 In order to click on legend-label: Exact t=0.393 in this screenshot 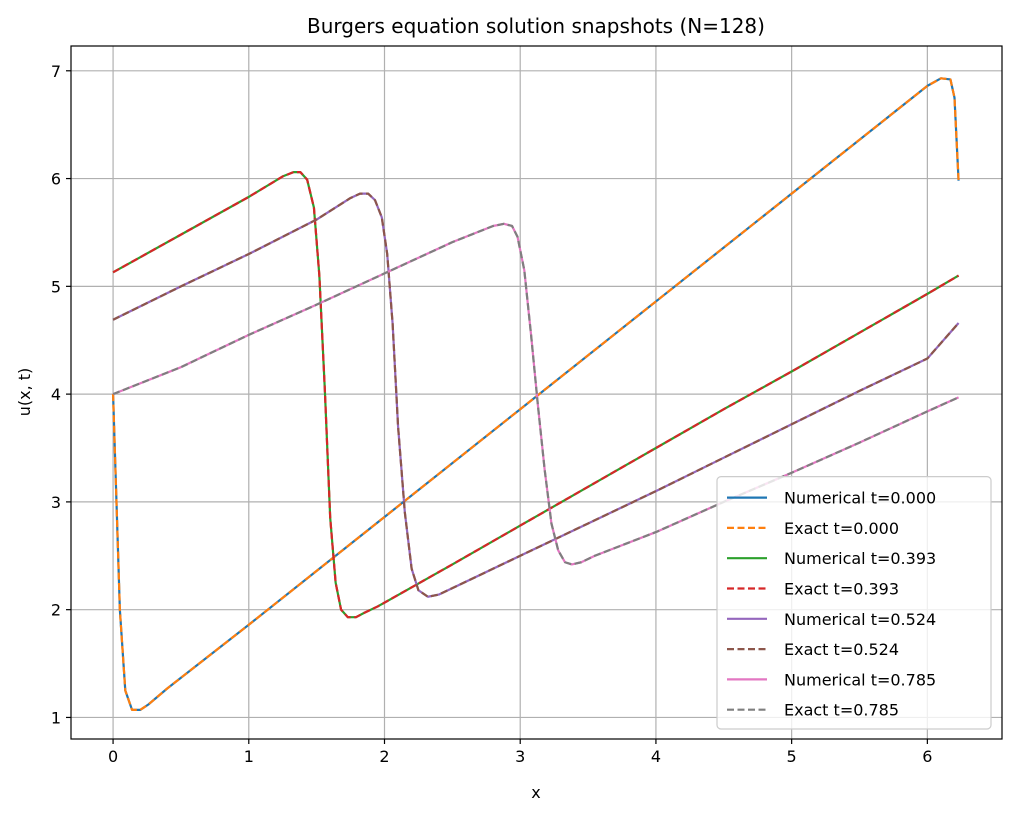, I will do `click(841, 589)`.